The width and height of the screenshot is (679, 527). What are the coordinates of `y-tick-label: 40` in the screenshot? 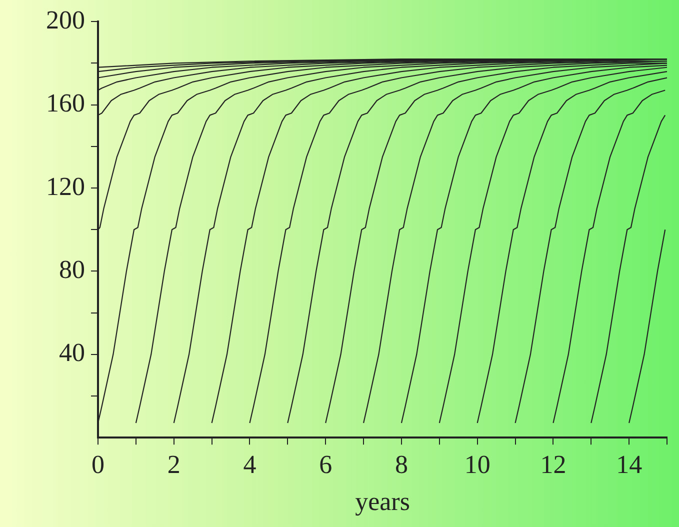 It's located at (72, 353).